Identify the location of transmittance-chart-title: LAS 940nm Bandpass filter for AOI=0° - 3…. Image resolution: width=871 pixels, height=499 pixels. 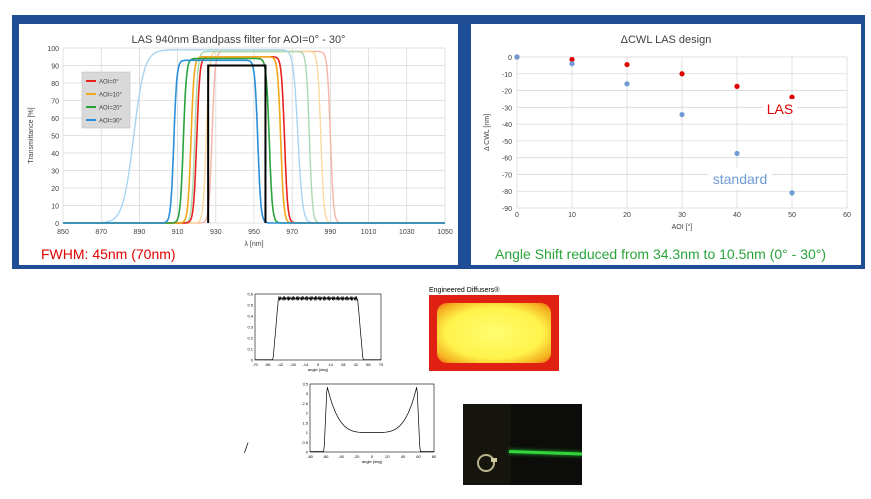
(238, 40).